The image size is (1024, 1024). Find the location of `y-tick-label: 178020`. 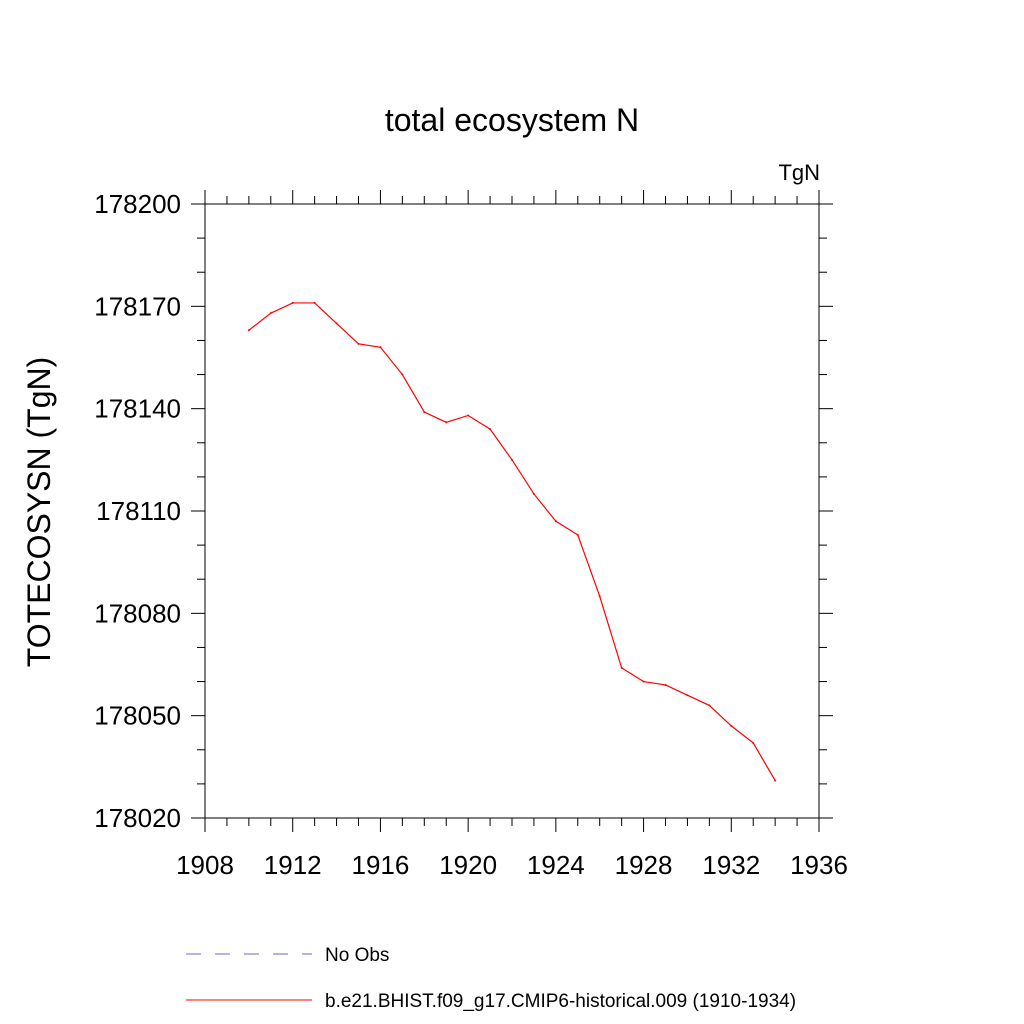

y-tick-label: 178020 is located at coordinates (137, 818).